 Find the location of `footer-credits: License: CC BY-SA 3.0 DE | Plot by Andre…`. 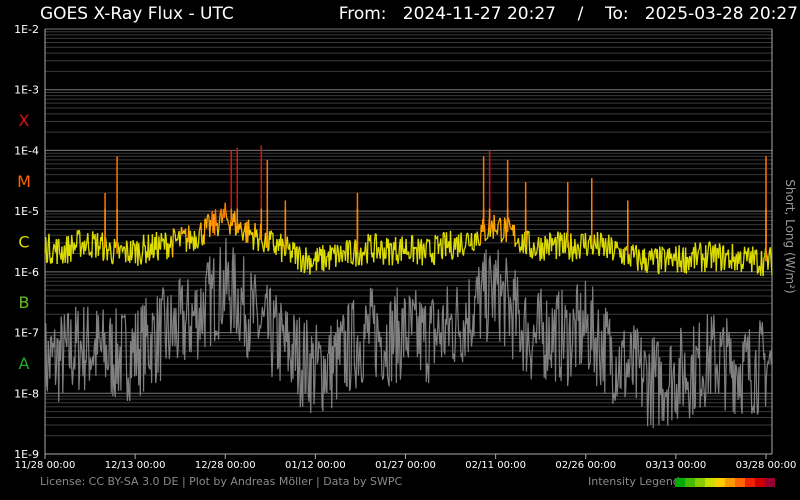

footer-credits: License: CC BY-SA 3.0 DE | Plot by Andre… is located at coordinates (221, 481).